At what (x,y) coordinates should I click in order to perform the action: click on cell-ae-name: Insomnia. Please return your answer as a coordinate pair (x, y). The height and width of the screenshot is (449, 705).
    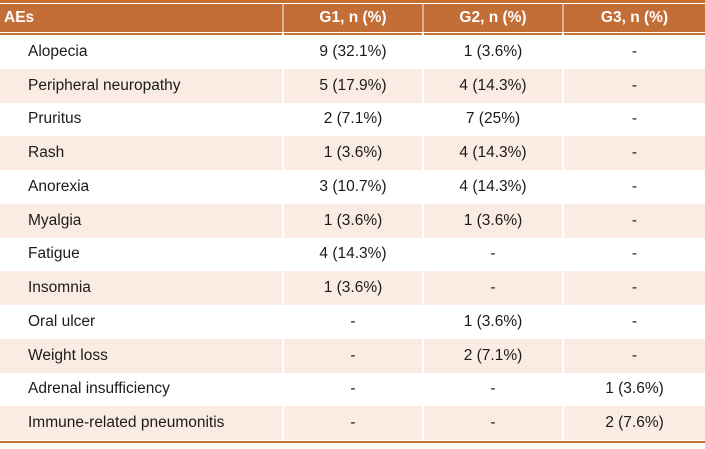
    Looking at the image, I should click on (59, 288).